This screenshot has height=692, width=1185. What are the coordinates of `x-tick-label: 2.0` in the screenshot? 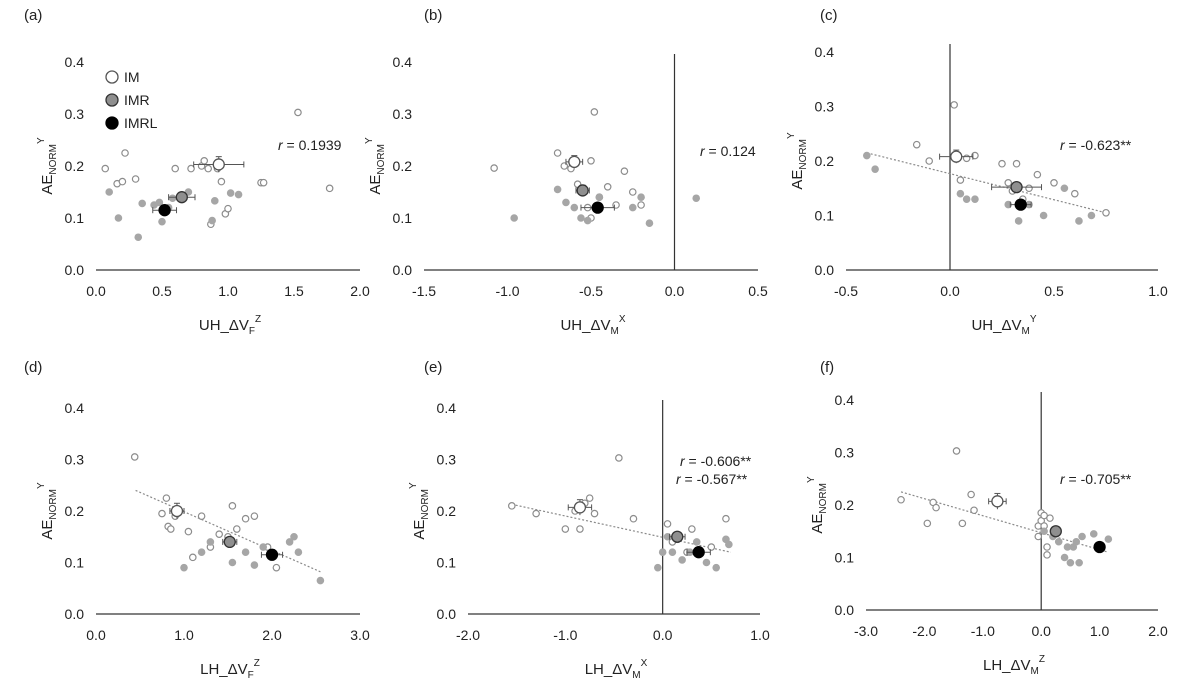 It's located at (1158, 631).